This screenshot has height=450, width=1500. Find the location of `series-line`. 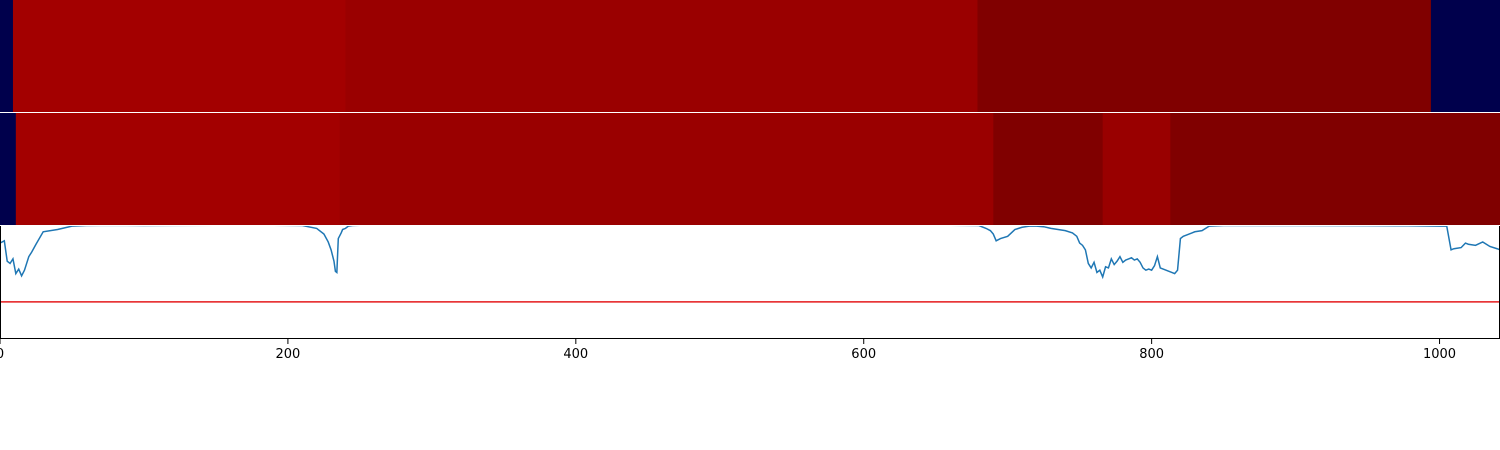

series-line is located at coordinates (750, 252).